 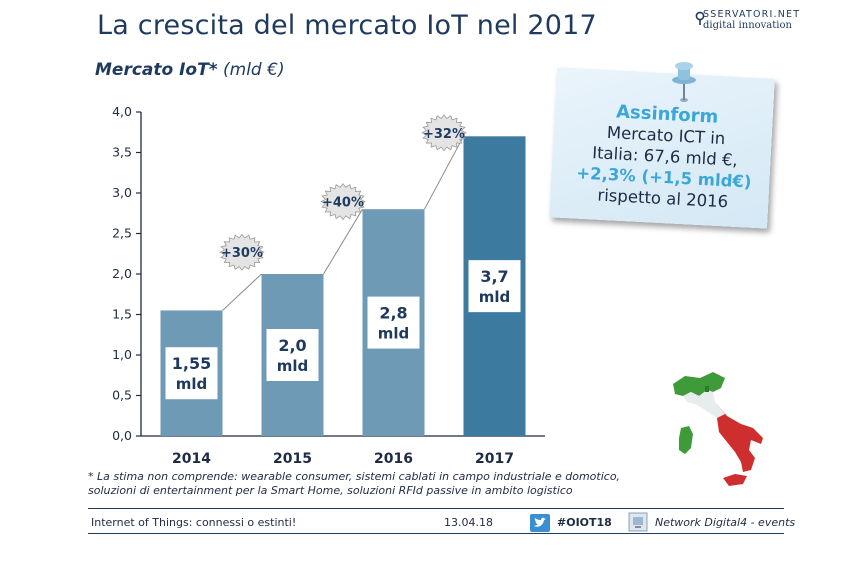 I want to click on pushpin-icon, so click(x=684, y=82).